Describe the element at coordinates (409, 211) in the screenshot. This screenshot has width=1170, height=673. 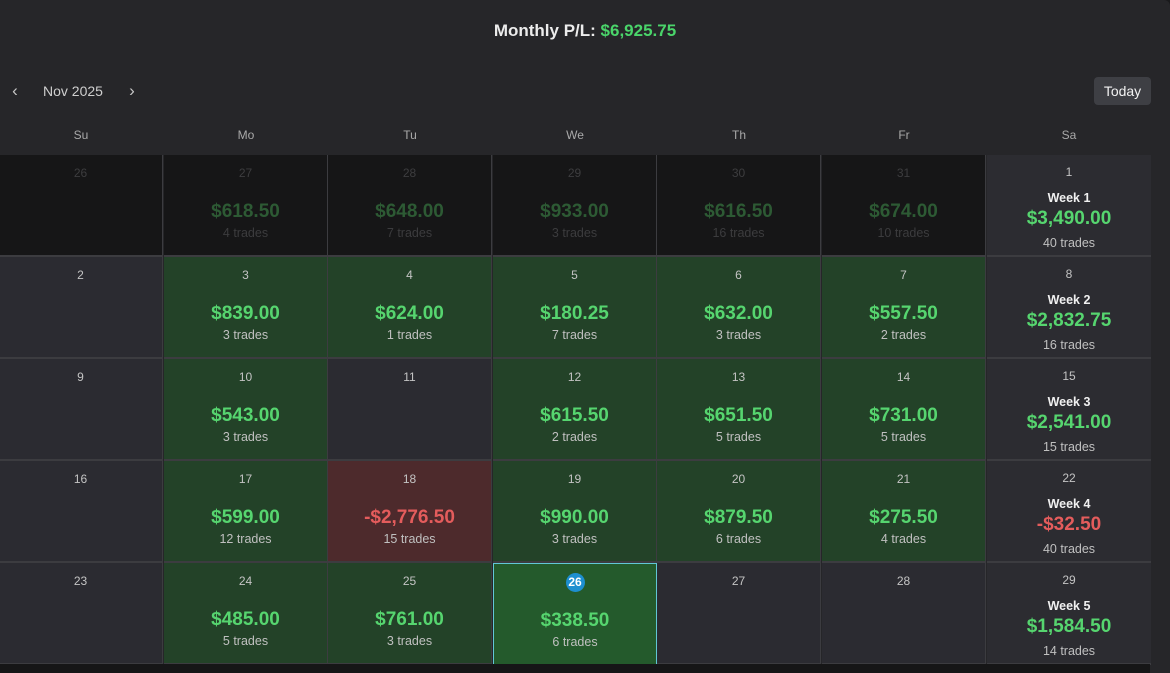
I see `day-pl-amount: $648.00` at that location.